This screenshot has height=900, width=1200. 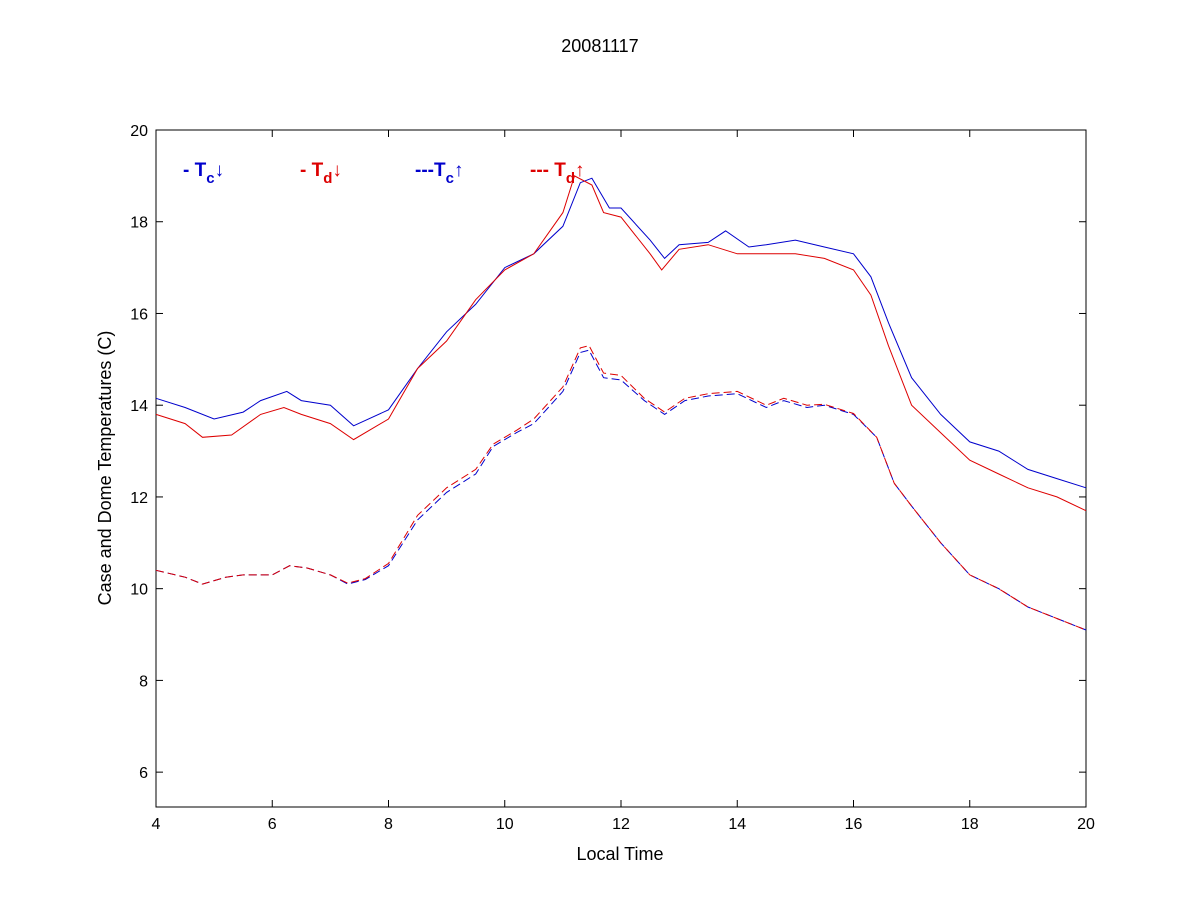 I want to click on x-tick-label: 8, so click(x=388, y=824).